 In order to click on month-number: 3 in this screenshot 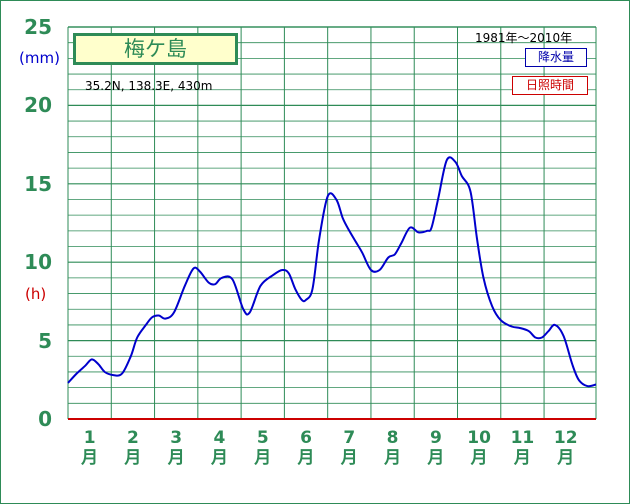, I will do `click(176, 438)`.